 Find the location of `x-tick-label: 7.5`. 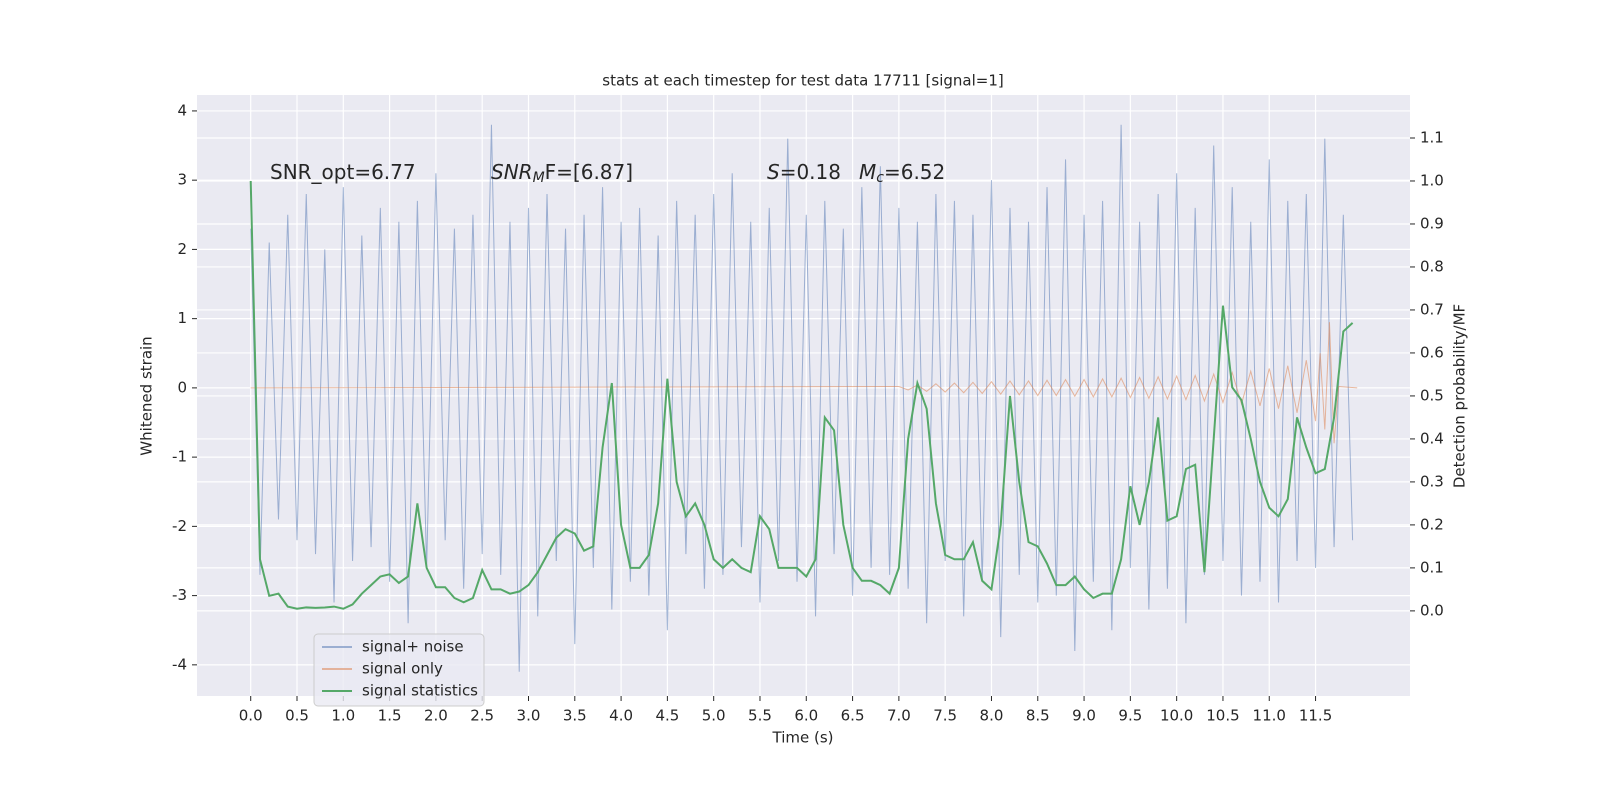

x-tick-label: 7.5 is located at coordinates (945, 716).